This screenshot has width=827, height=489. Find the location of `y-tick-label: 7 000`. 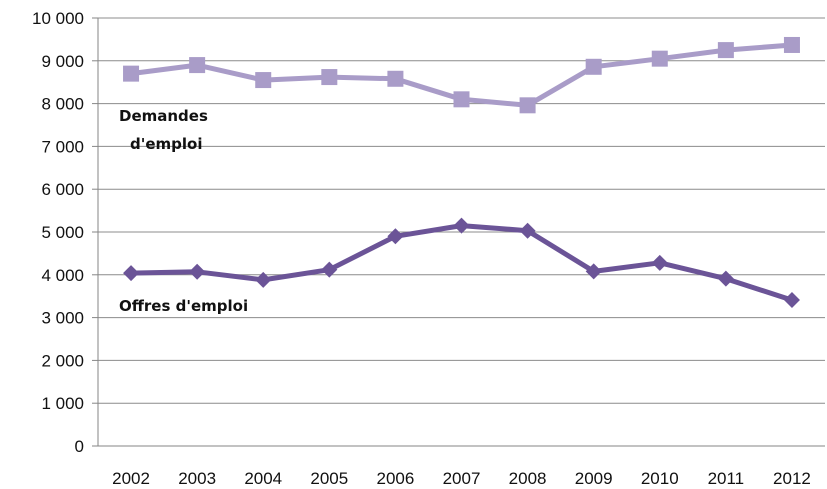

y-tick-label: 7 000 is located at coordinates (62, 146).